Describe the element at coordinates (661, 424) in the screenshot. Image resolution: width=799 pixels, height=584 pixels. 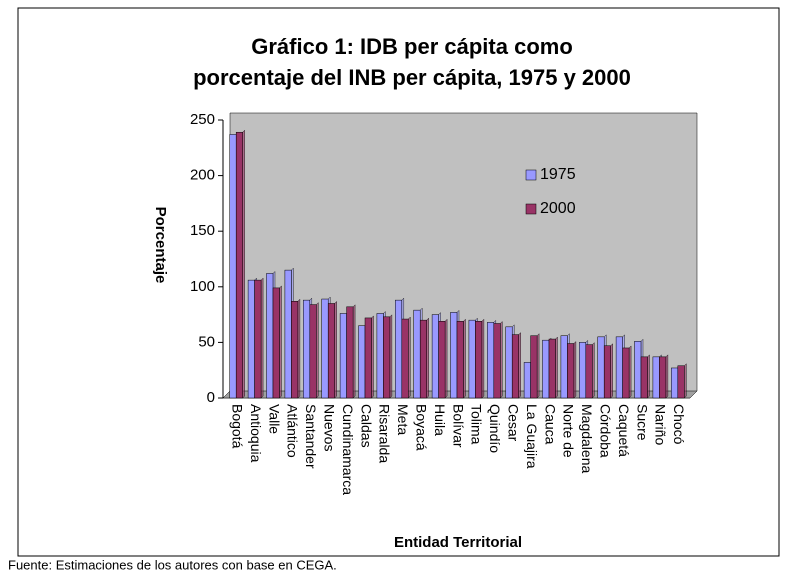
I see `x-tick-label: Nariño` at that location.